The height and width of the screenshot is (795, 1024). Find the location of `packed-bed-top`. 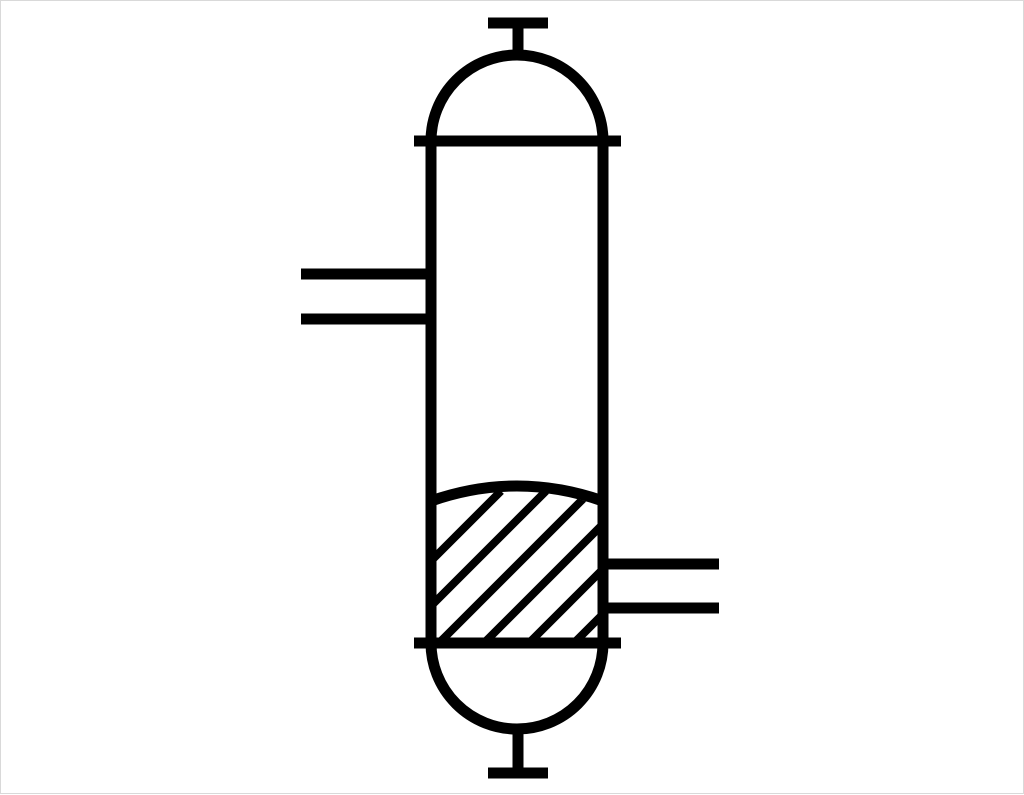

packed-bed-top is located at coordinates (517, 493).